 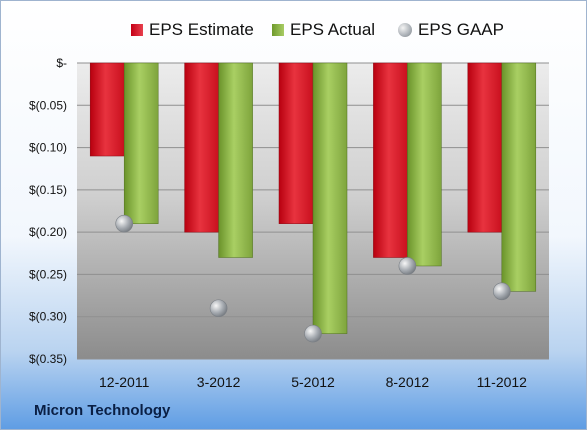 I want to click on legend-item-actual: EPS Actual, so click(x=323, y=30).